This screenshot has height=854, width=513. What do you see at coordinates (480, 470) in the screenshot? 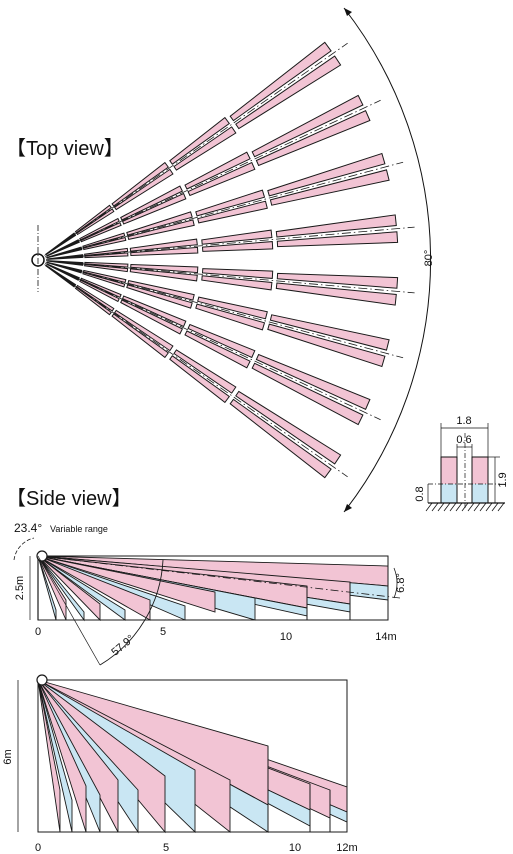
I see `detail-high-pink-right` at bounding box center [480, 470].